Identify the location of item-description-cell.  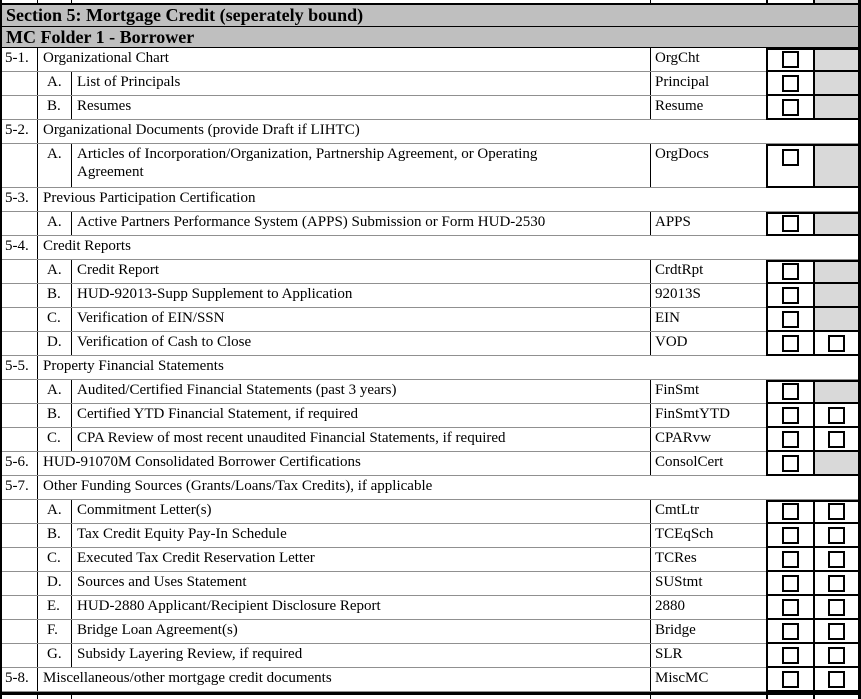
(361, 1).